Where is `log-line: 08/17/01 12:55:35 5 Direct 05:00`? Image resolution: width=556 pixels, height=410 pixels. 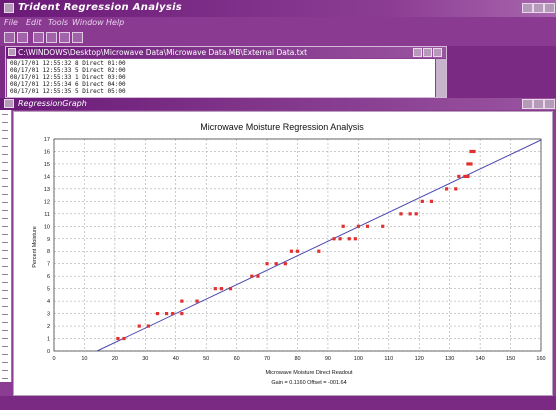 log-line: 08/17/01 12:55:35 5 Direct 05:00 is located at coordinates (68, 91).